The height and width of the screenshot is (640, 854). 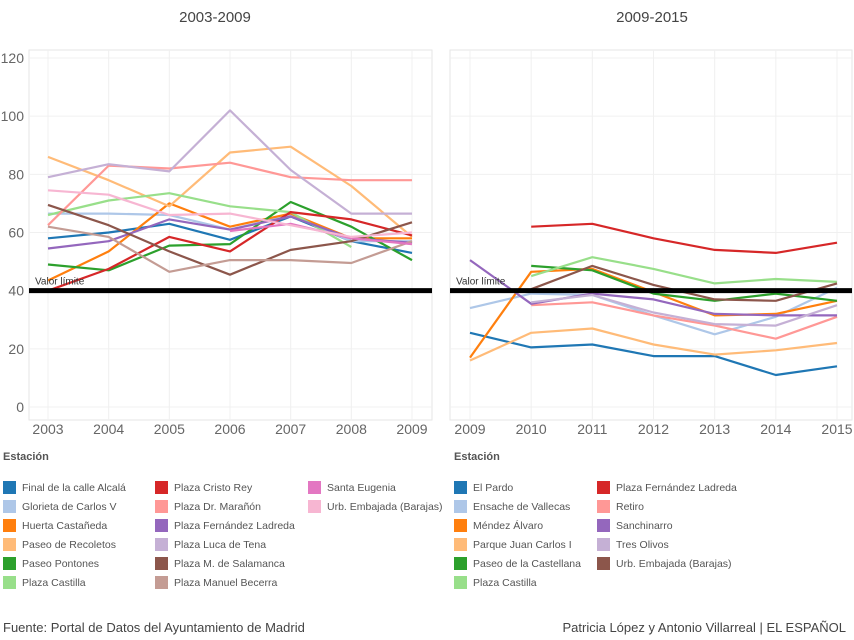 I want to click on legend-item: El Pardo, so click(x=483, y=488).